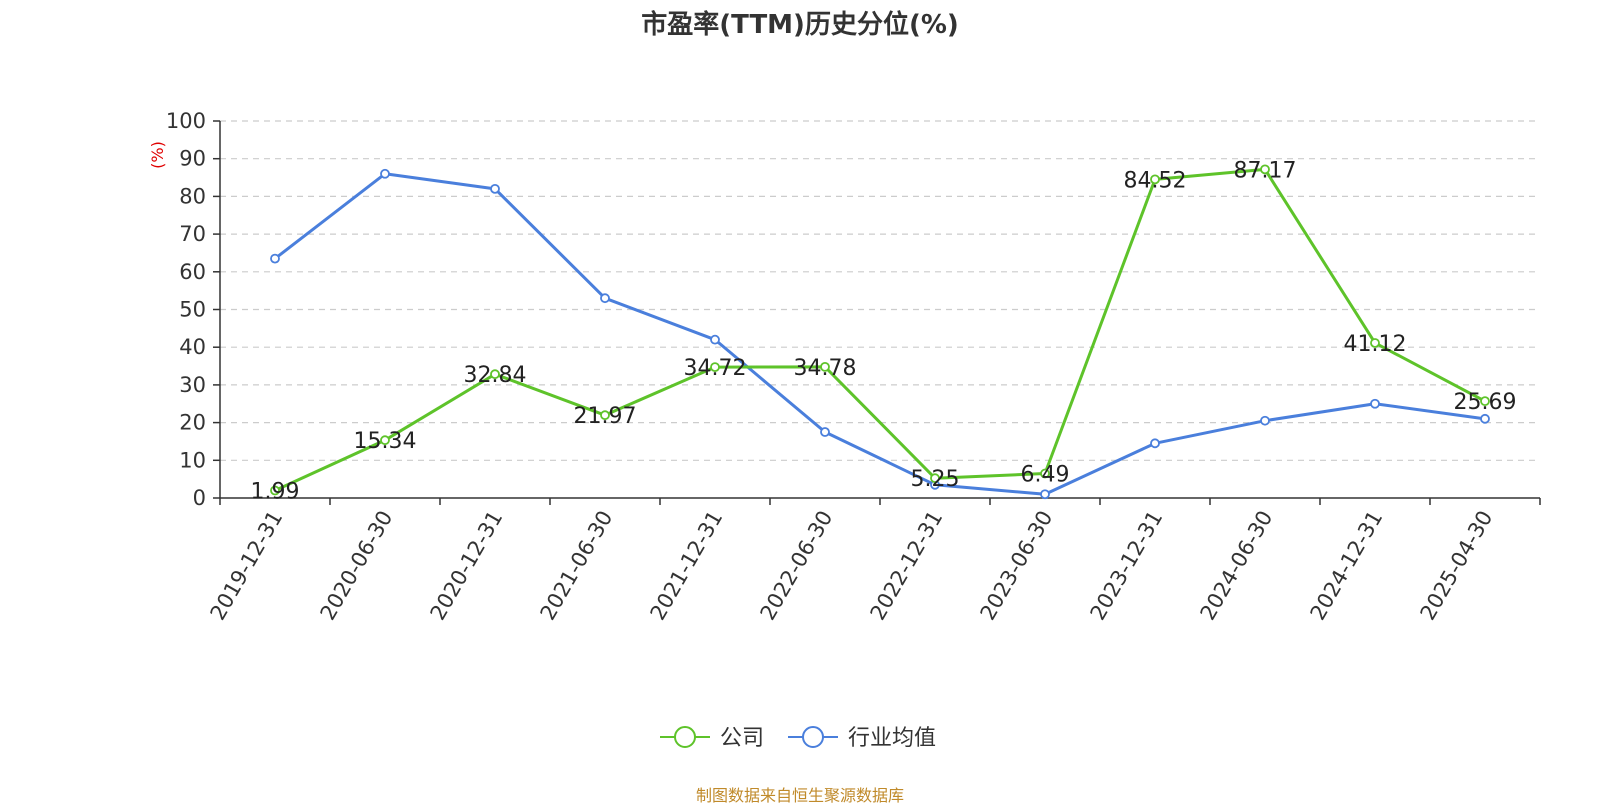 Image resolution: width=1600 pixels, height=806 pixels. I want to click on data-label: 34.72, so click(715, 368).